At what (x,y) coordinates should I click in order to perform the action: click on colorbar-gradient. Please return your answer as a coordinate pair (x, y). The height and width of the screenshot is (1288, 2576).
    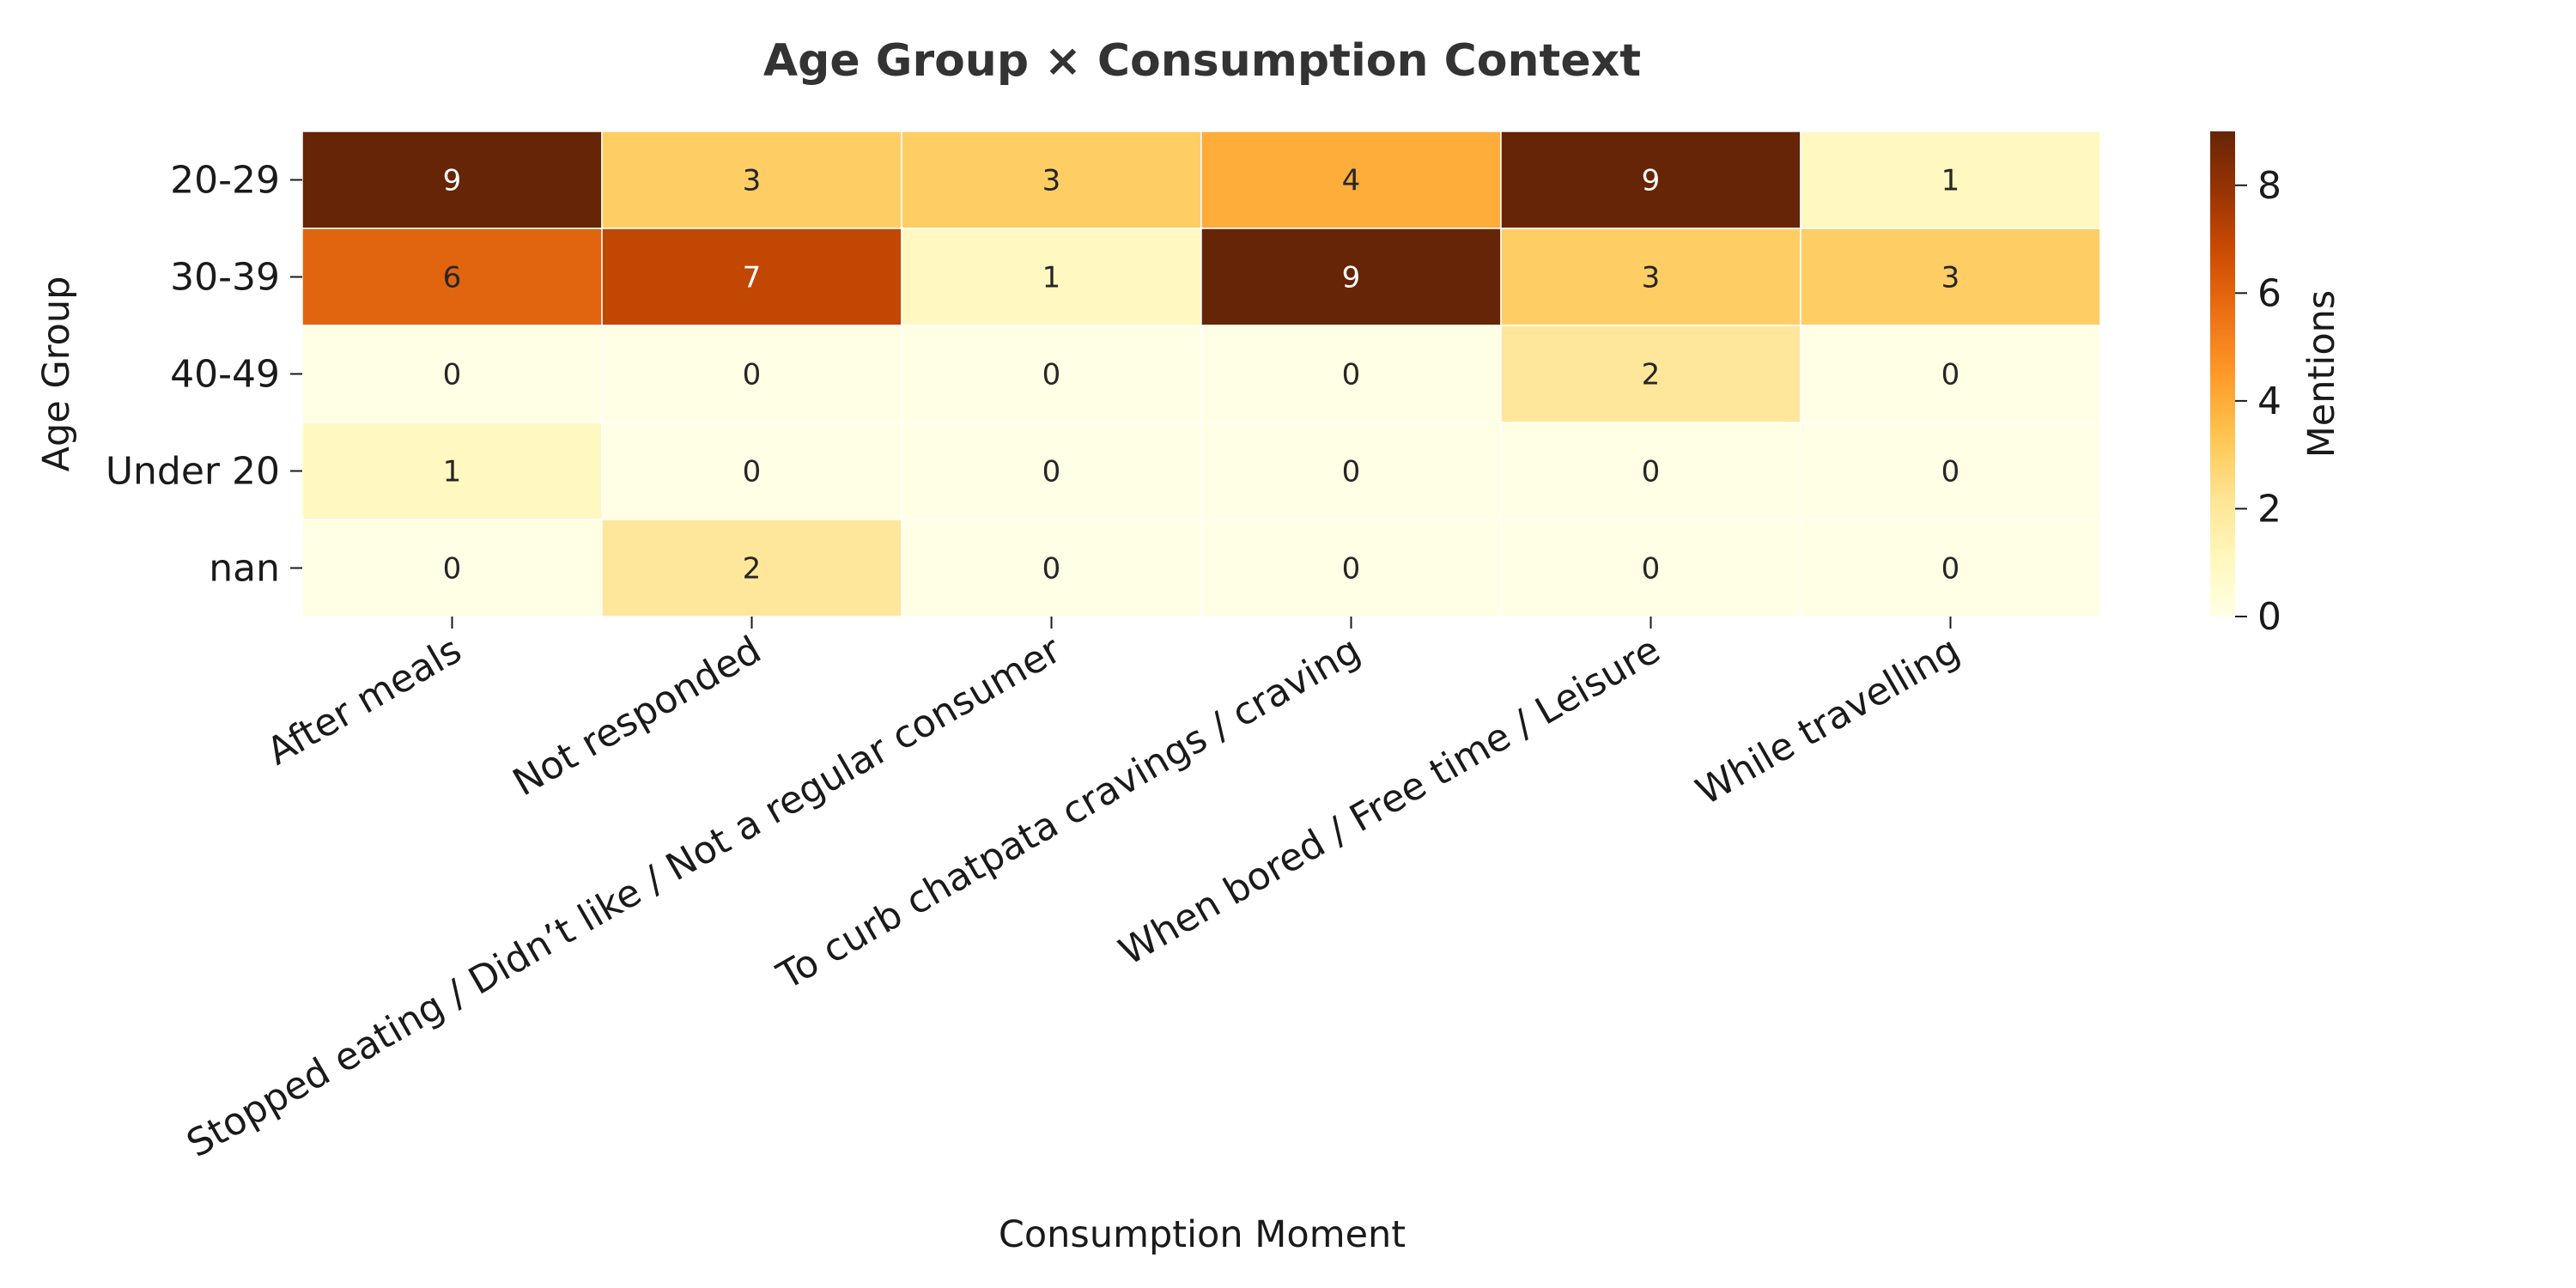
    Looking at the image, I should click on (2222, 374).